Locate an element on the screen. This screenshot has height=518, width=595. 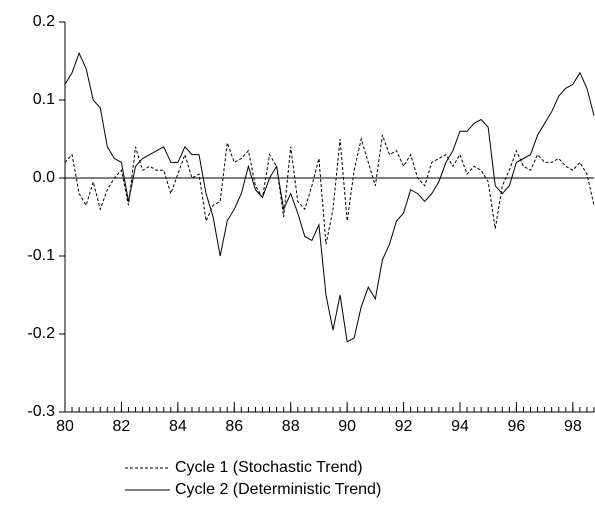
y-tick-label: 0.2 is located at coordinates (44, 21).